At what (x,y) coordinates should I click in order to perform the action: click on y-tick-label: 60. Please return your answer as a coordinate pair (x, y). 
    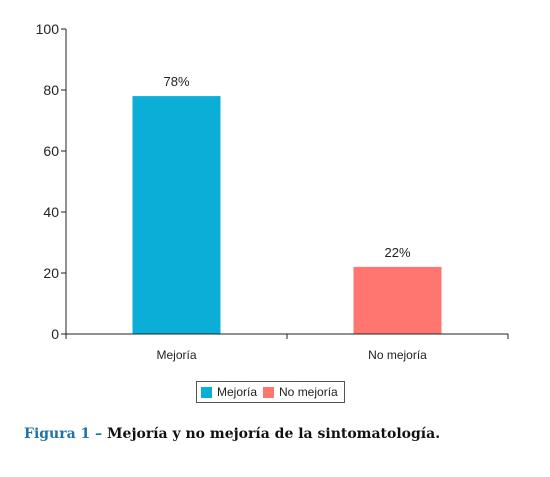
    Looking at the image, I should click on (51, 151).